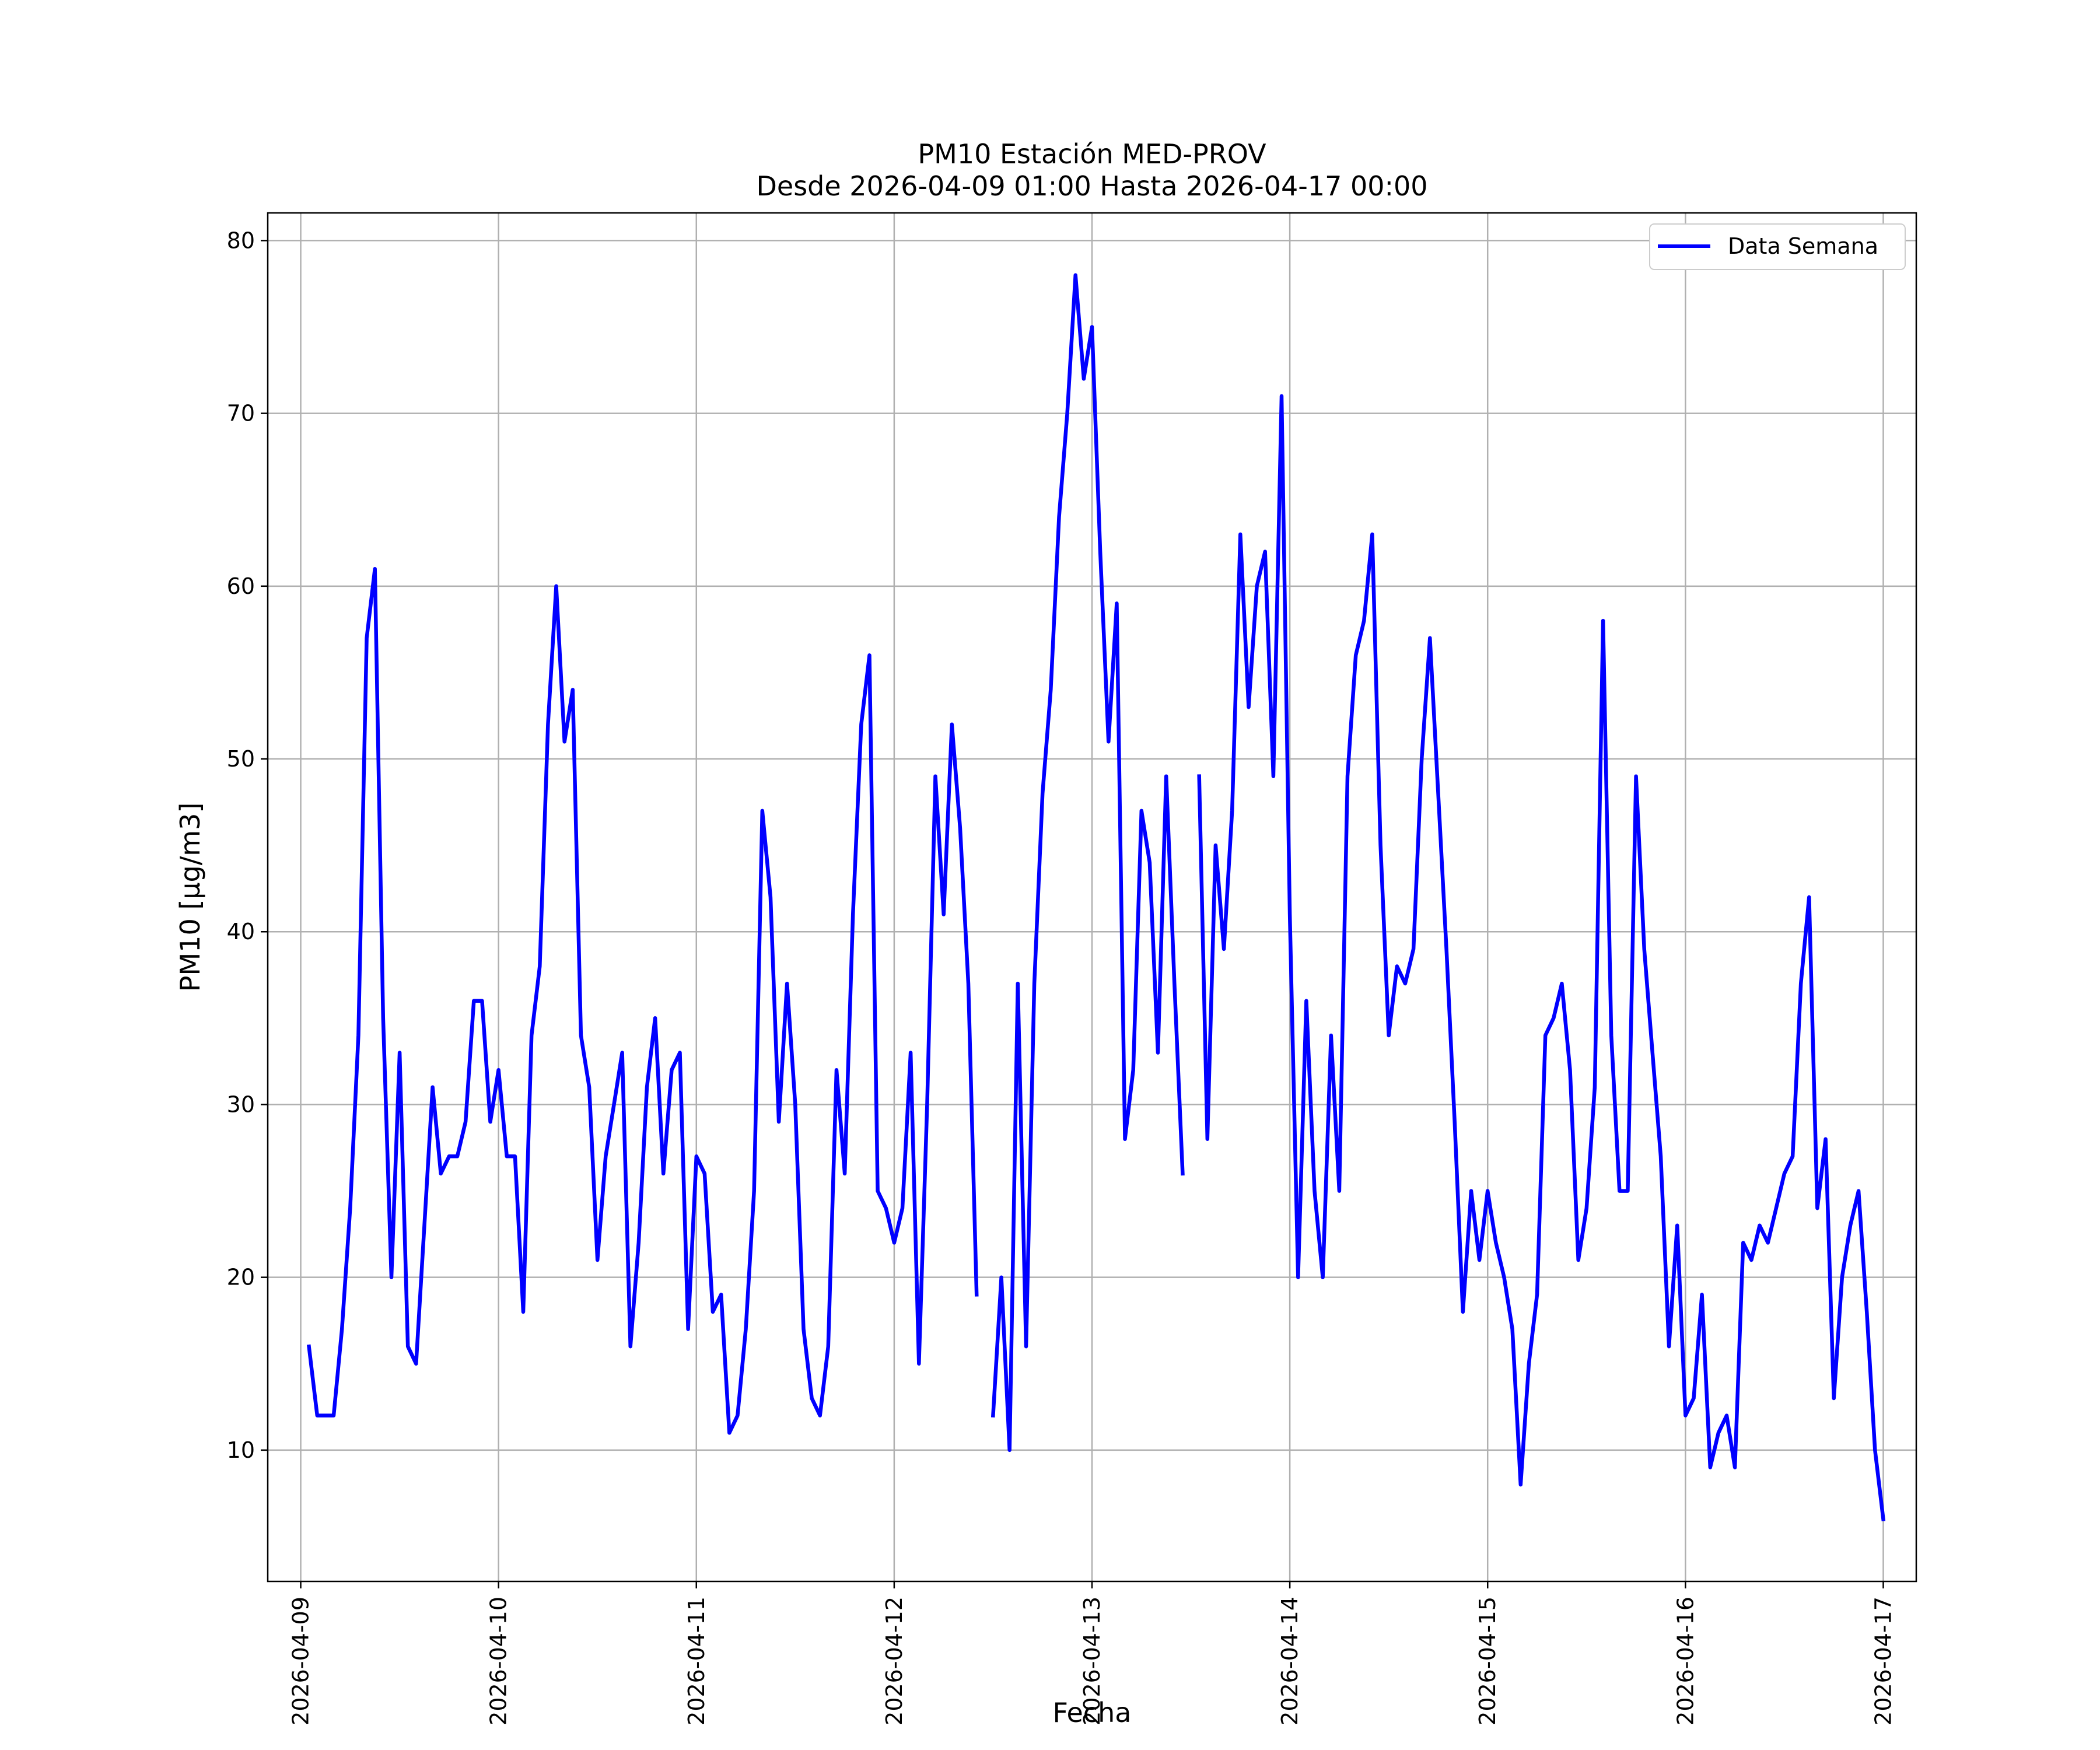  What do you see at coordinates (499, 1661) in the screenshot?
I see `x-tick-label: 2026-04-10` at bounding box center [499, 1661].